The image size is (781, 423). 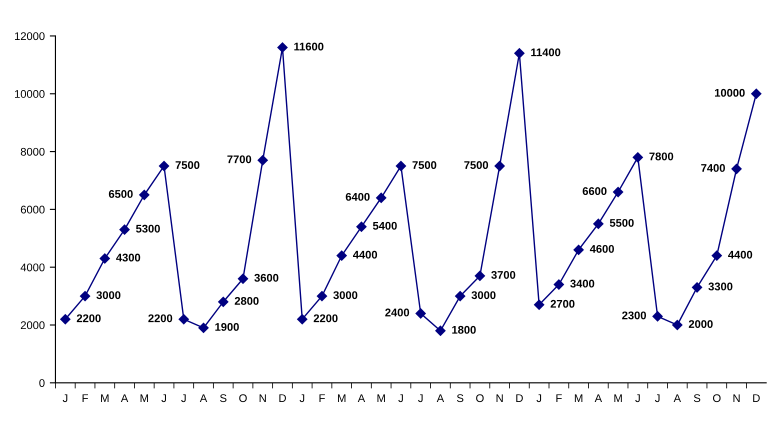 What do you see at coordinates (29, 94) in the screenshot?
I see `y-tick-label: 10000` at bounding box center [29, 94].